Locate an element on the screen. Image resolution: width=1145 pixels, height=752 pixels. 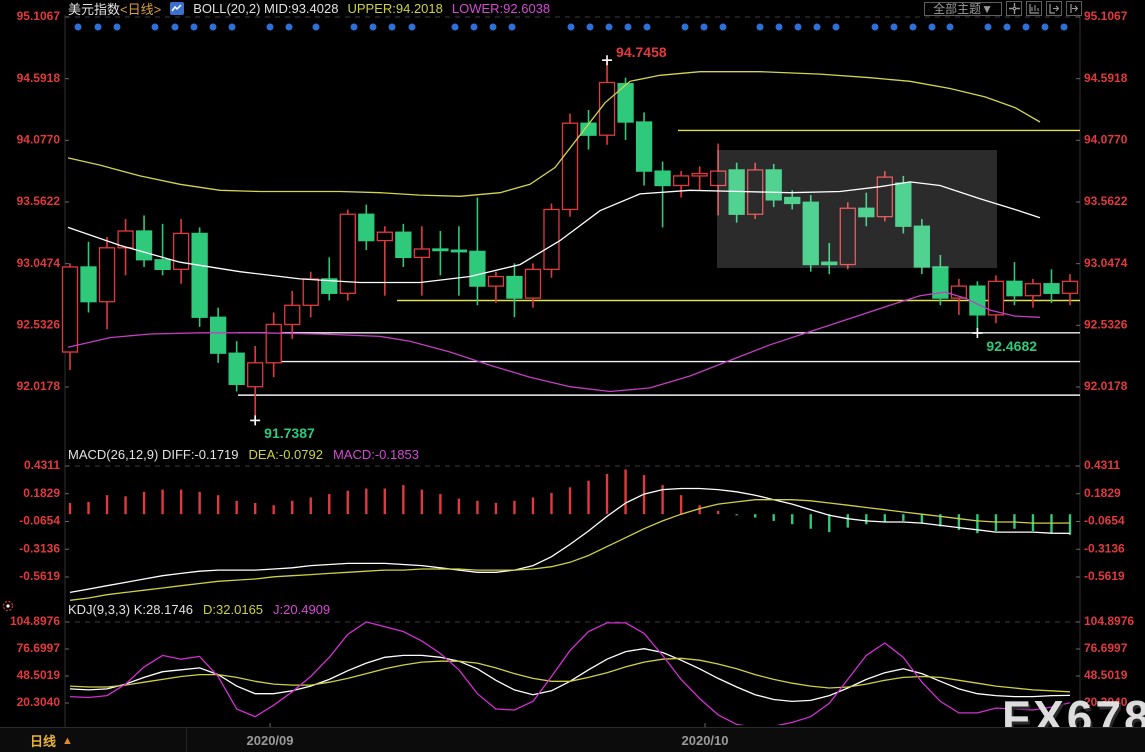
boll-params: BOLL(20,2) is located at coordinates (227, 8).